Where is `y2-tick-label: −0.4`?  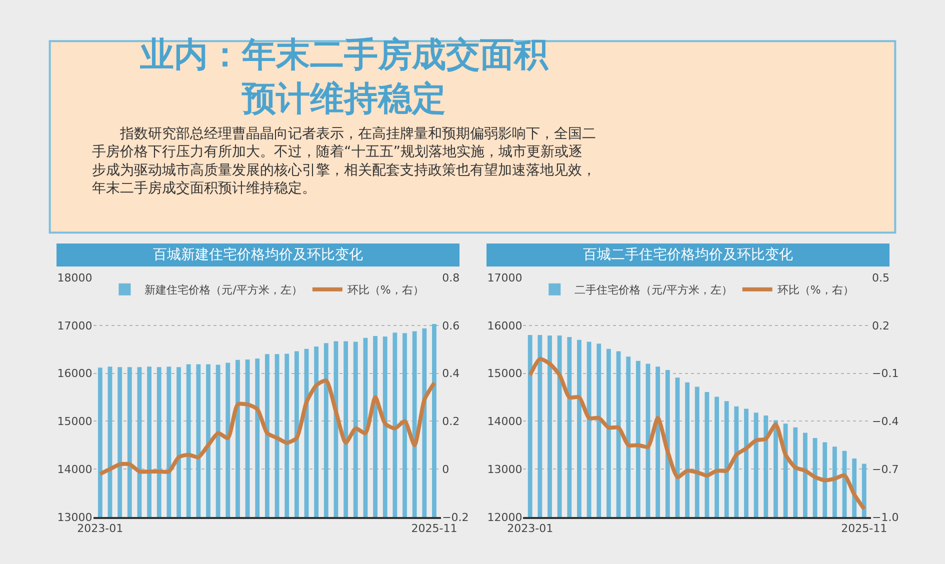
y2-tick-label: −0.4 is located at coordinates (885, 421).